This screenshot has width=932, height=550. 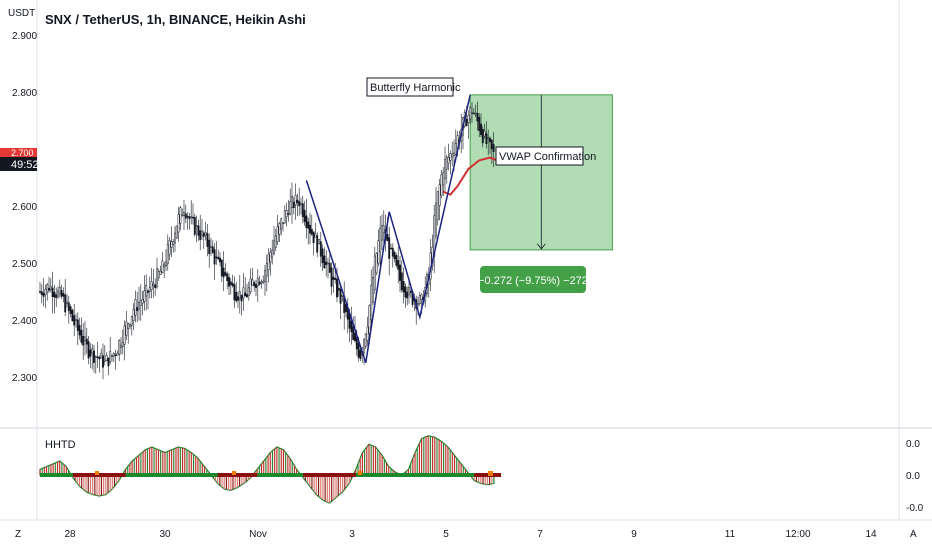 I want to click on measure-badge-text: −0.272 (−9.75%) −272, so click(x=533, y=281).